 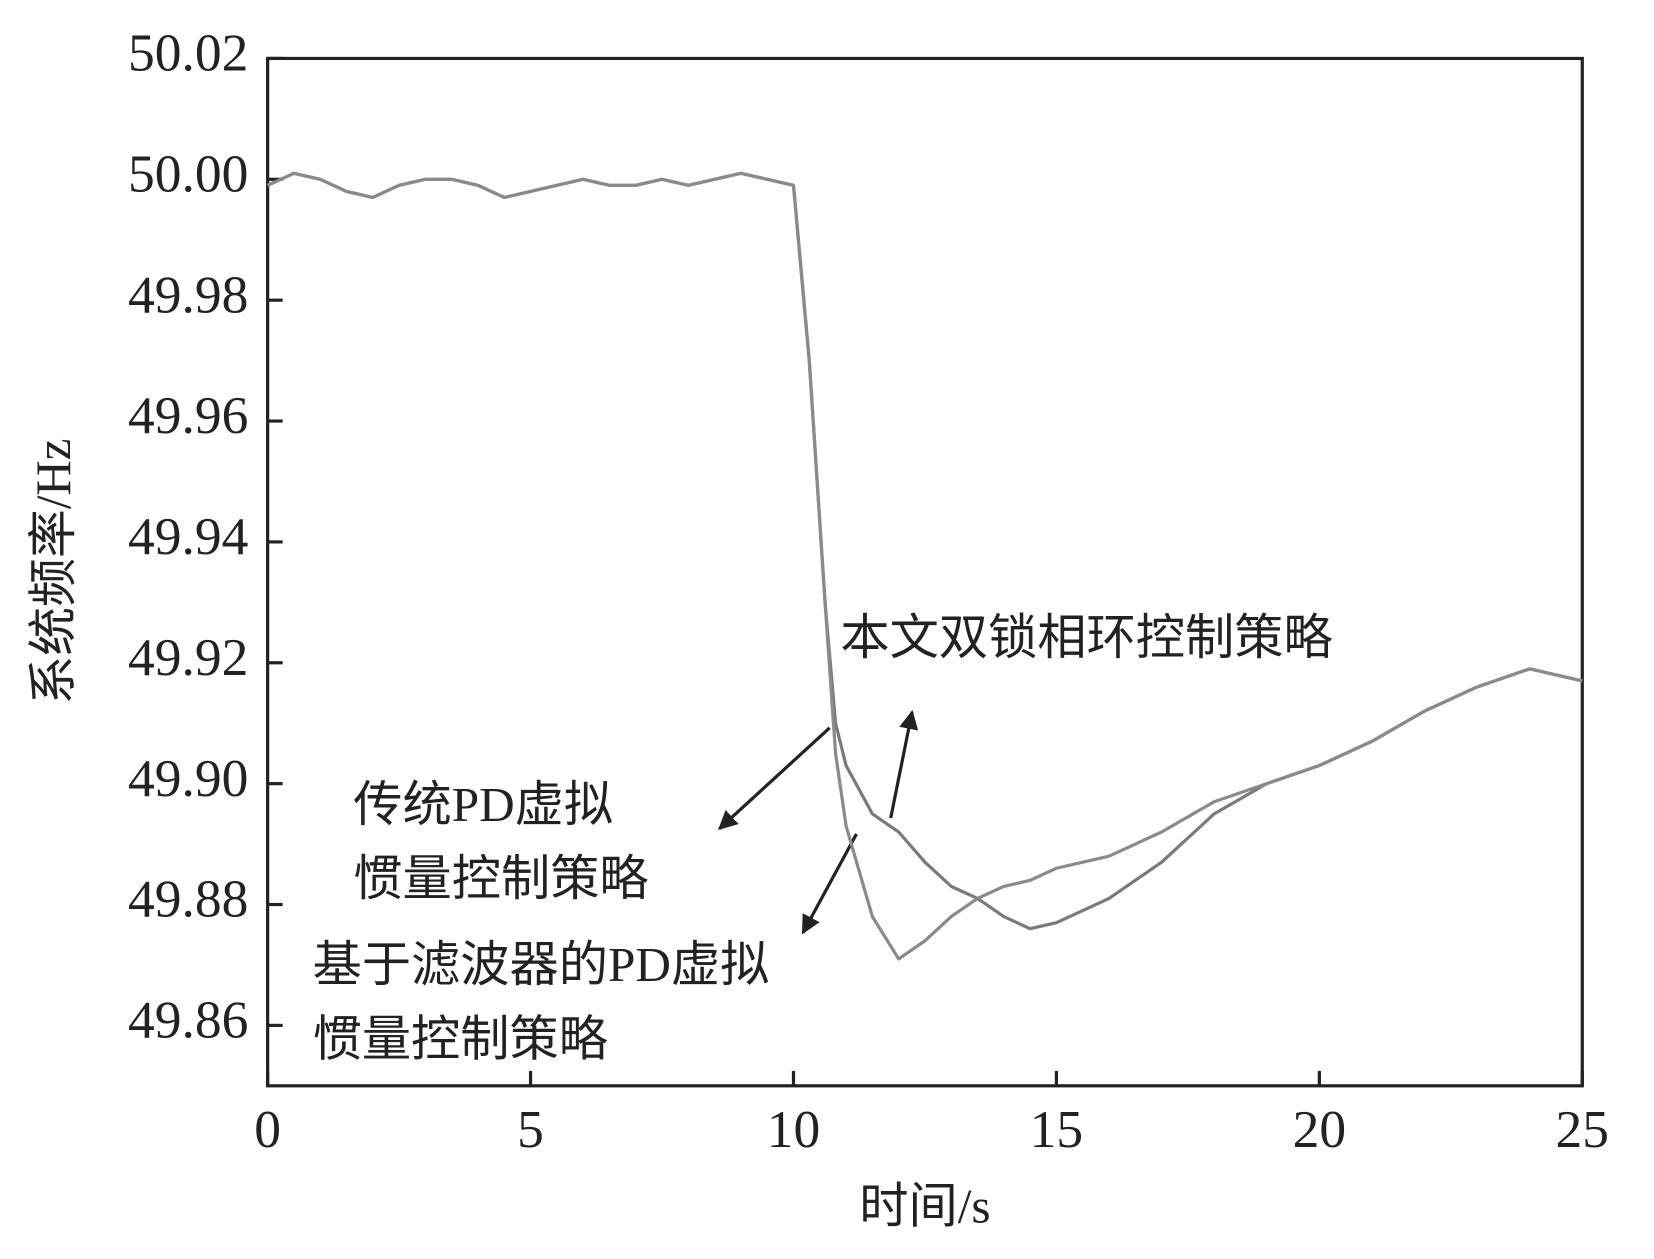 What do you see at coordinates (188, 295) in the screenshot?
I see `y-tick-label: 49.98` at bounding box center [188, 295].